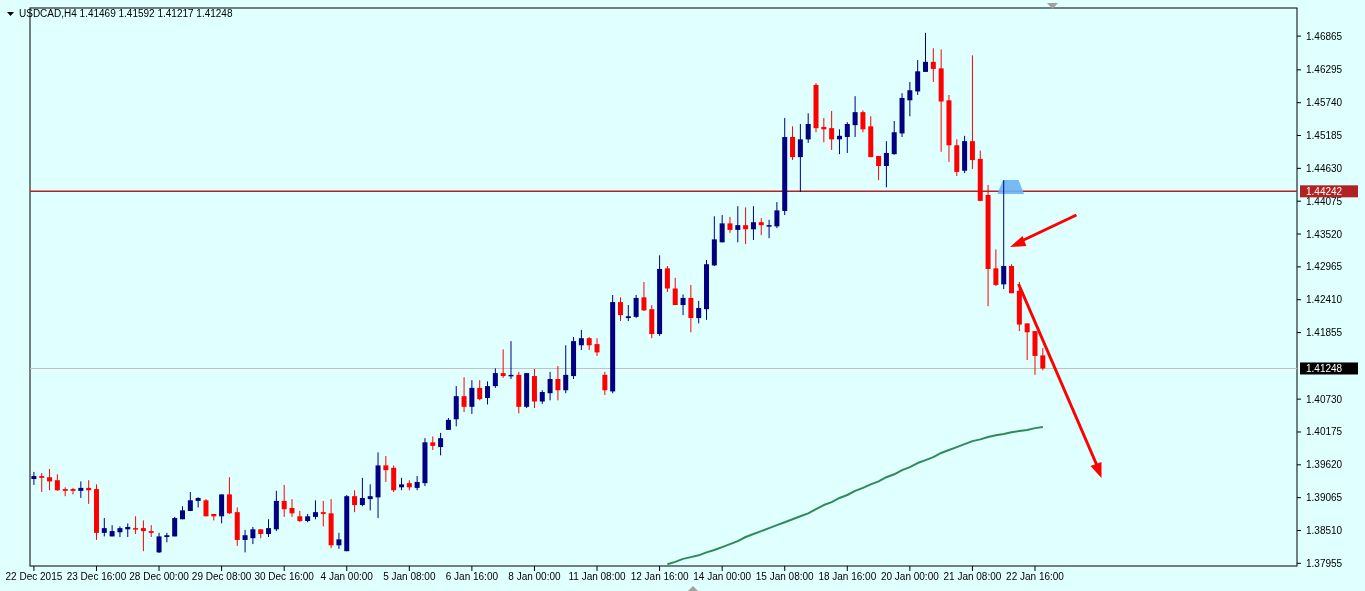 The image size is (1365, 591). I want to click on x-tick-label: 23 Dec 16:00, so click(96, 576).